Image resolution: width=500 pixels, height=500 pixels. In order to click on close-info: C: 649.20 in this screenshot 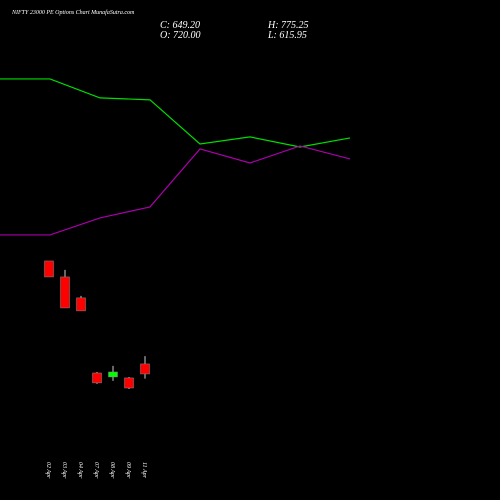, I will do `click(180, 25)`.